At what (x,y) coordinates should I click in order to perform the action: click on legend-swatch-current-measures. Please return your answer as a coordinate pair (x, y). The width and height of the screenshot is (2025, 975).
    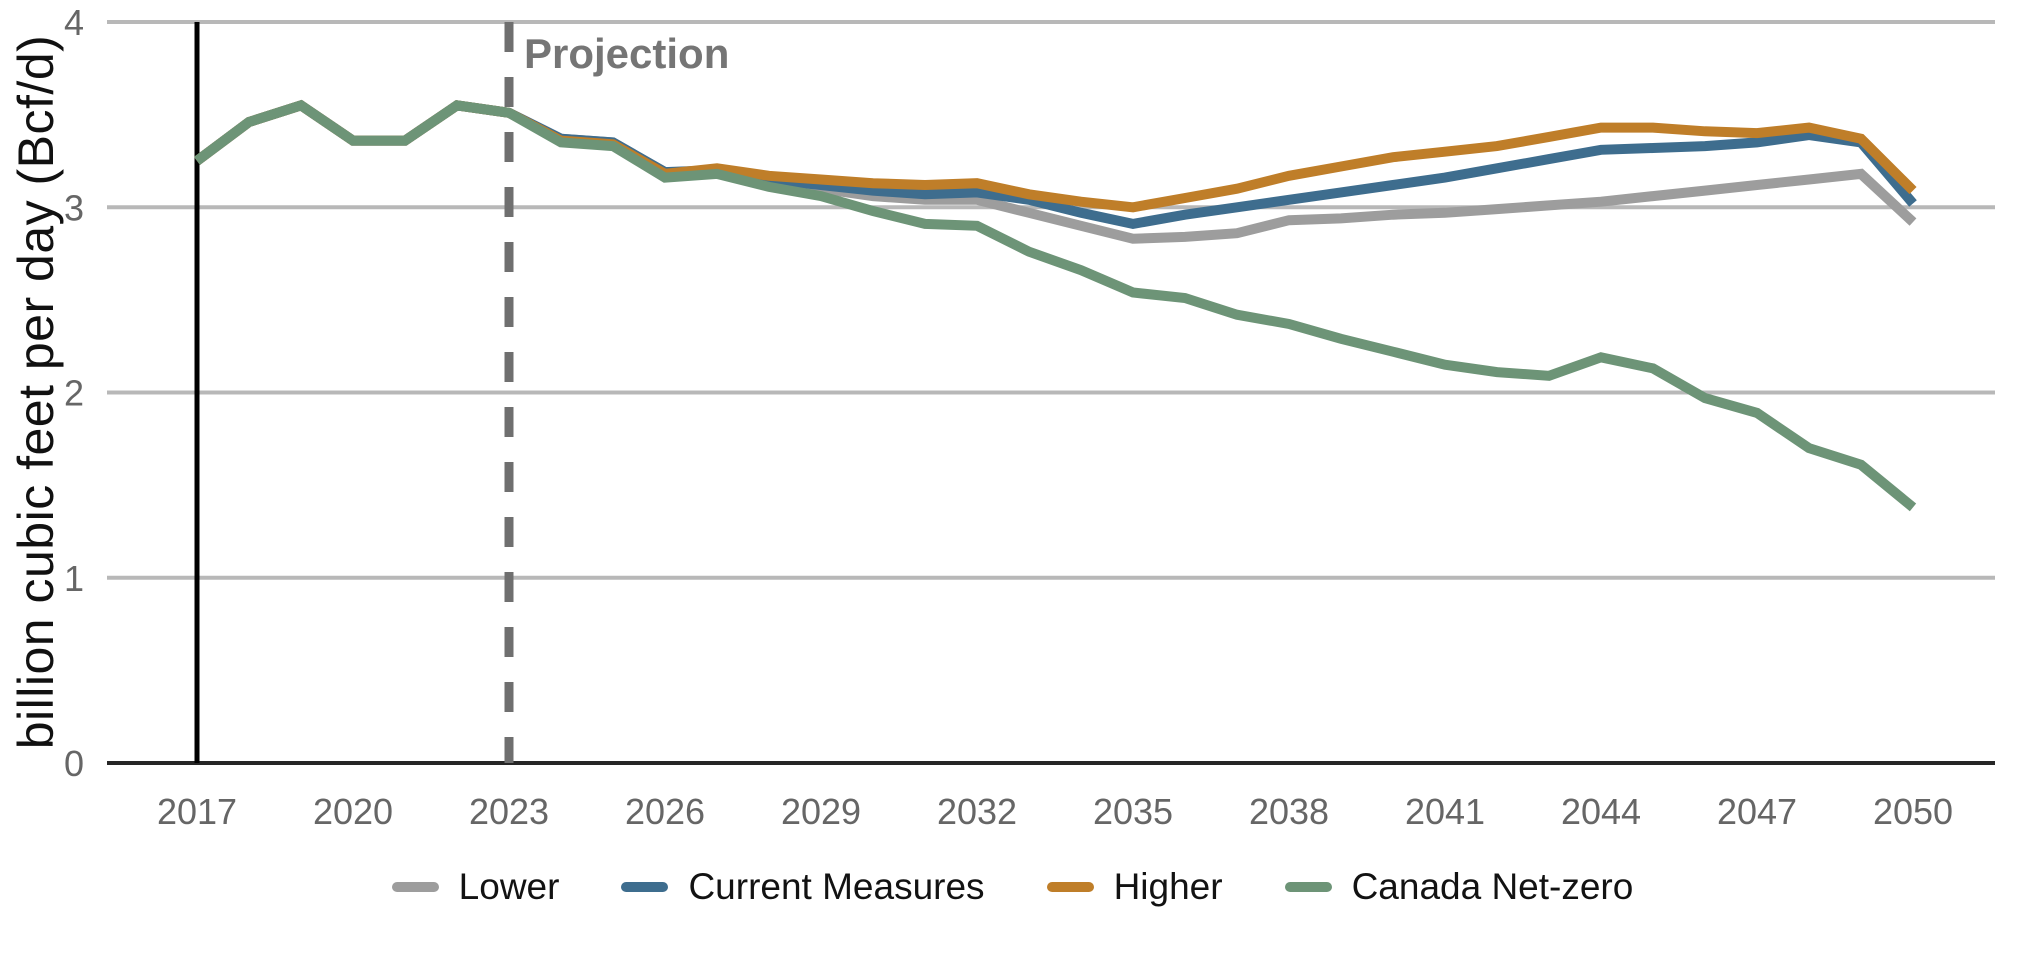
    Looking at the image, I should click on (645, 887).